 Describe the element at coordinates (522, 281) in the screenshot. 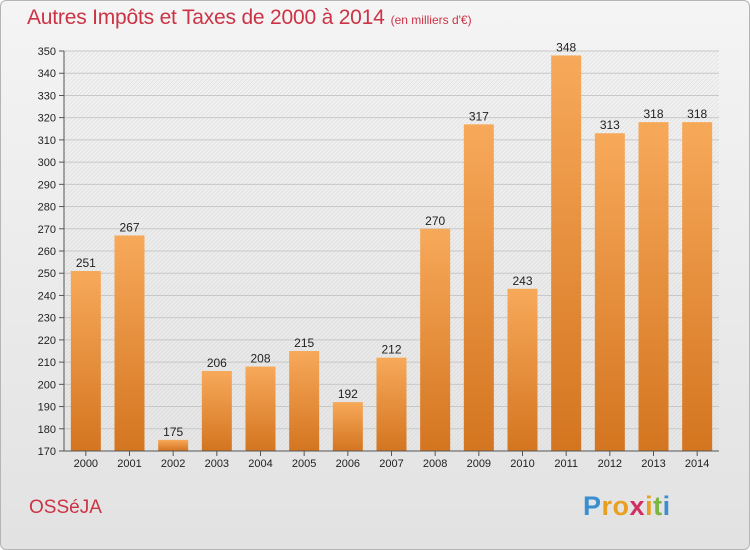

I see `value-label: 243` at that location.